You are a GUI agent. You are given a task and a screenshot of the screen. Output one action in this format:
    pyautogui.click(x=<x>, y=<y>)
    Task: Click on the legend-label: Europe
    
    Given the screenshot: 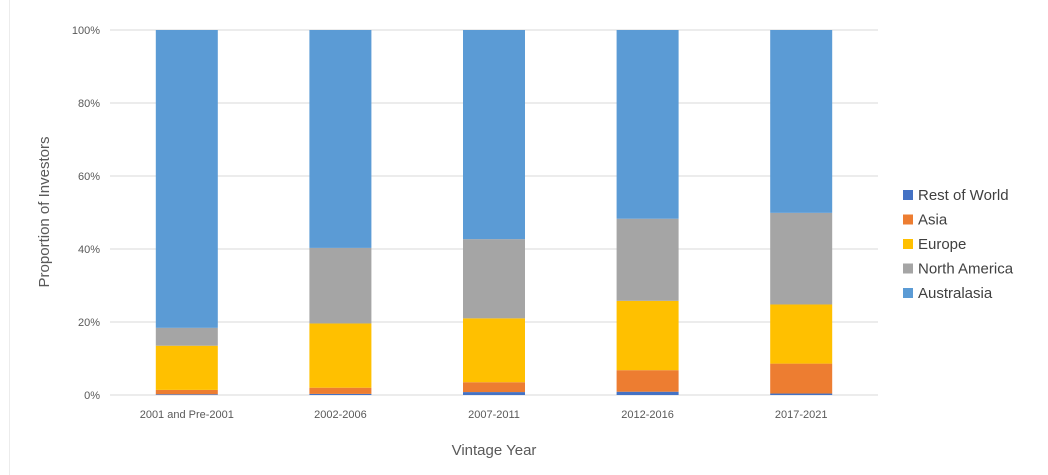 What is the action you would take?
    pyautogui.click(x=942, y=244)
    